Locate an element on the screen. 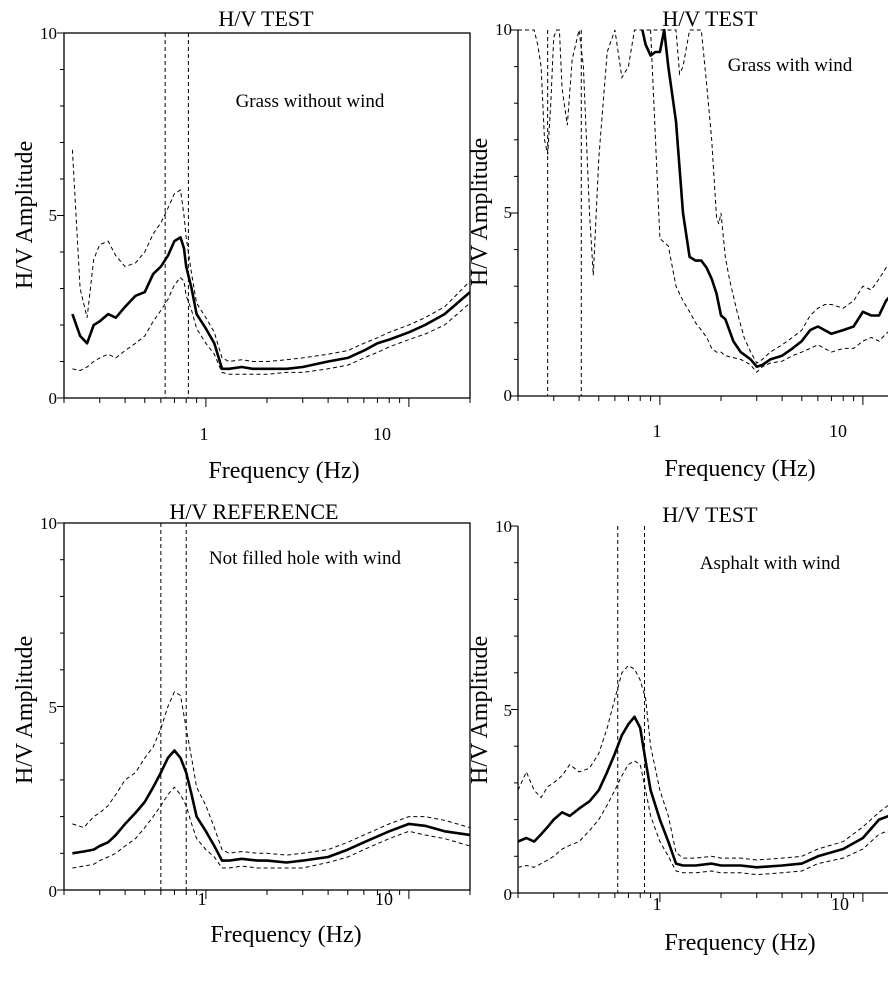  chart-annotation: Grass with wind is located at coordinates (790, 65).